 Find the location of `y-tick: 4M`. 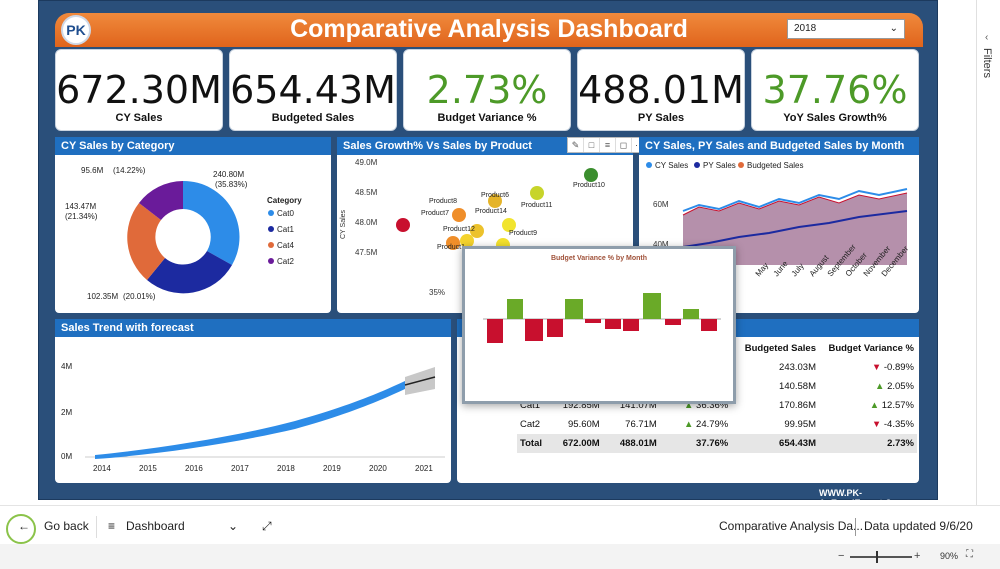

y-tick: 4M is located at coordinates (66, 366).